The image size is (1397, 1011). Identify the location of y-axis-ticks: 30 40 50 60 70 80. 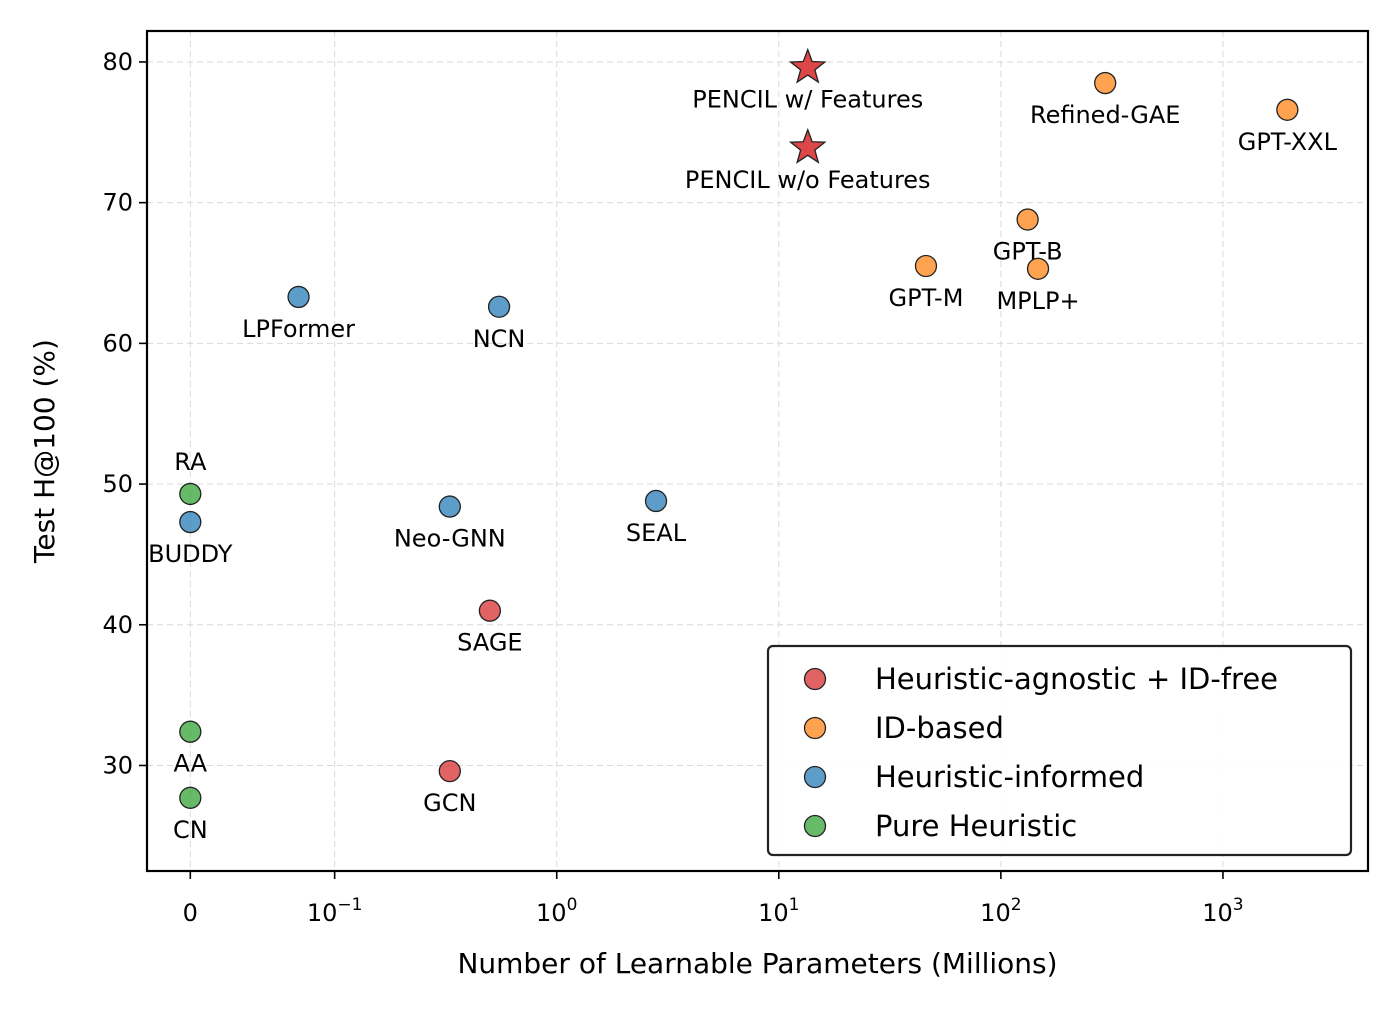
(124, 413).